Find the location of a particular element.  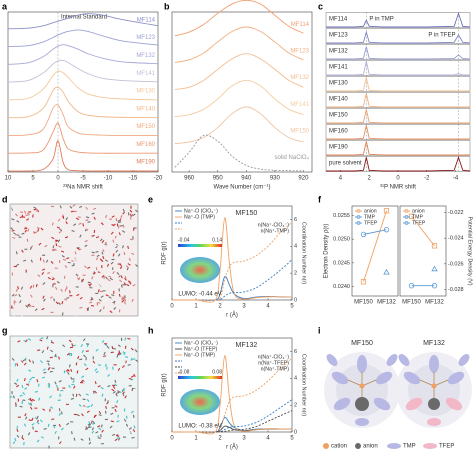

x-tick-label: 950 is located at coordinates (218, 179).